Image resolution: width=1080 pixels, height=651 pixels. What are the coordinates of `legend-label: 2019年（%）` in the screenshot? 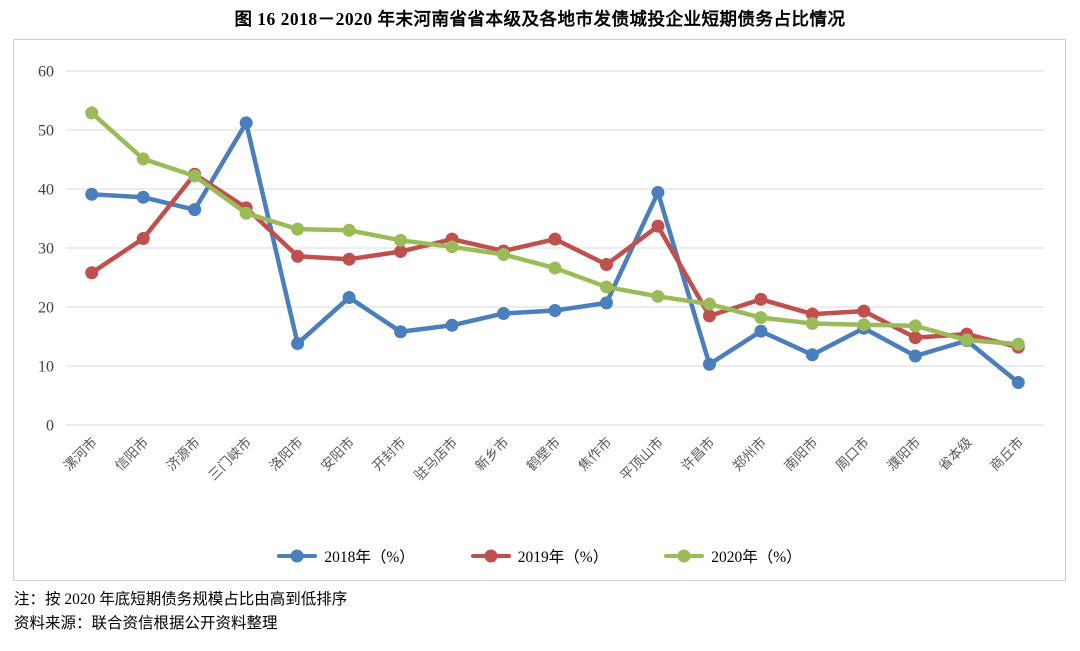 It's located at (563, 557).